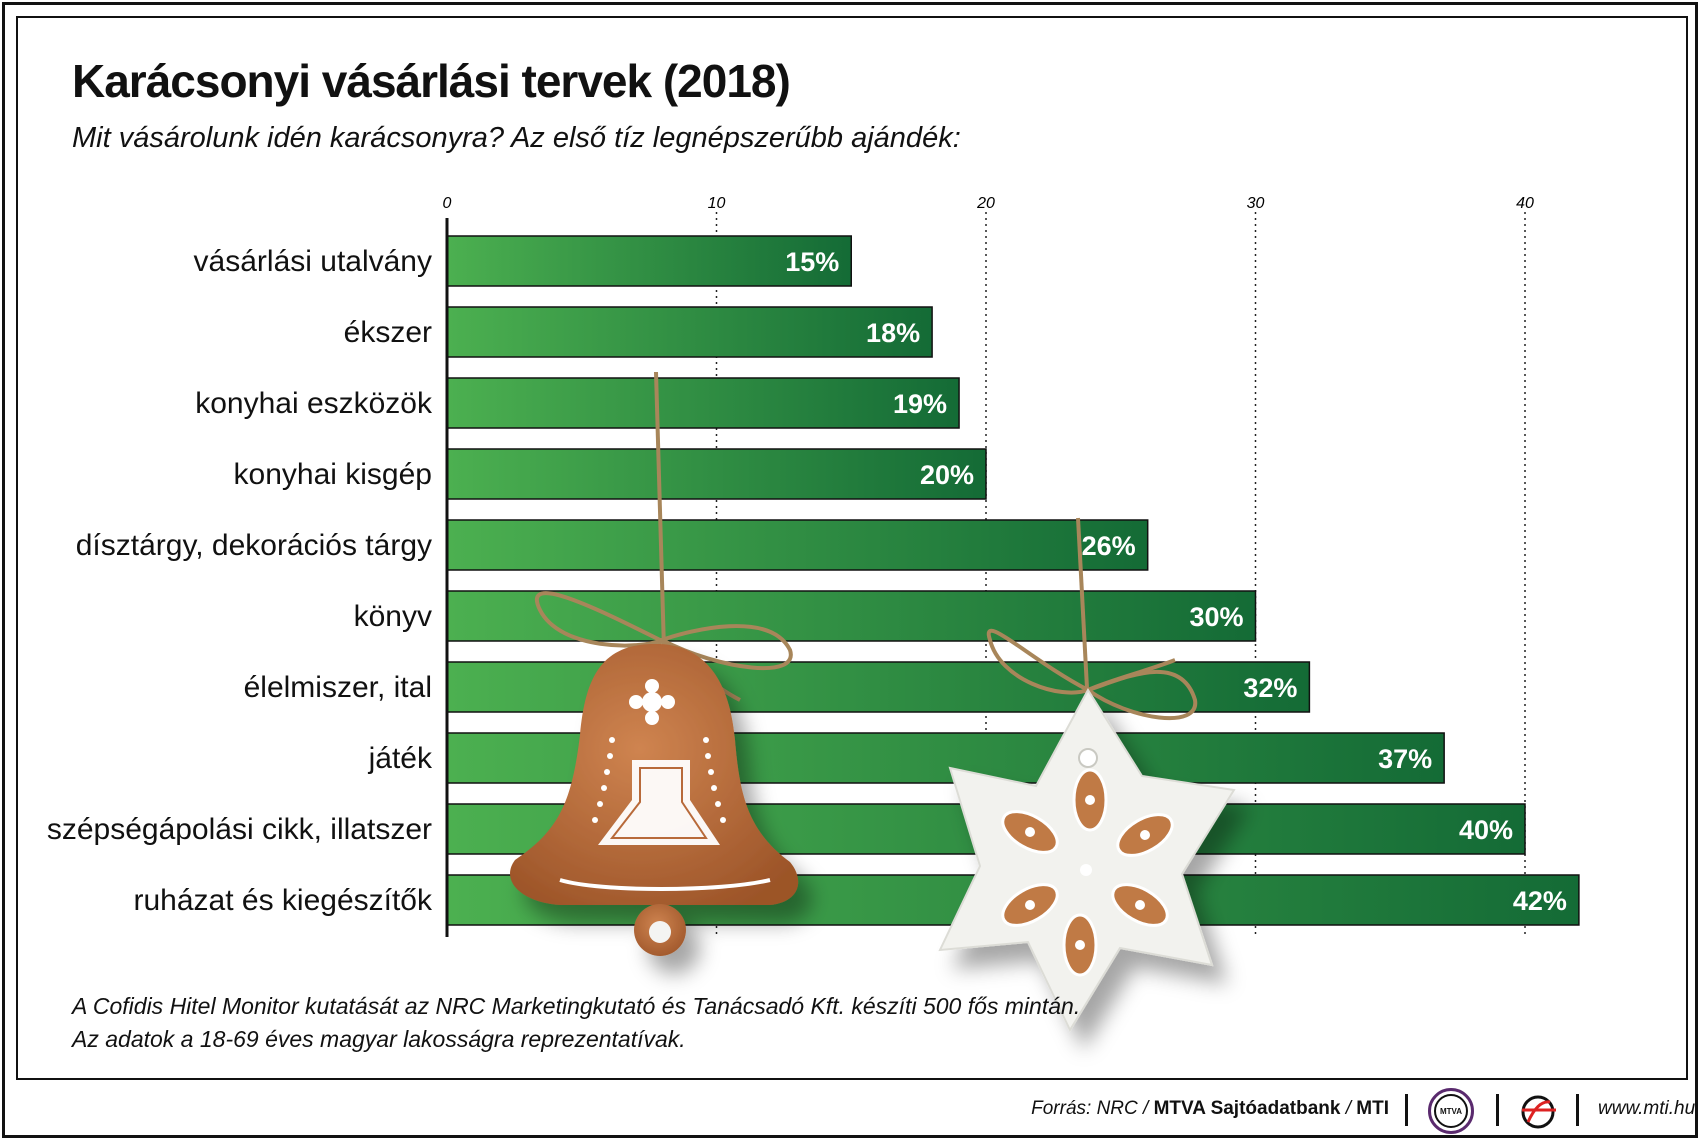  Describe the element at coordinates (388, 332) in the screenshot. I see `category-label: ékszer` at that location.